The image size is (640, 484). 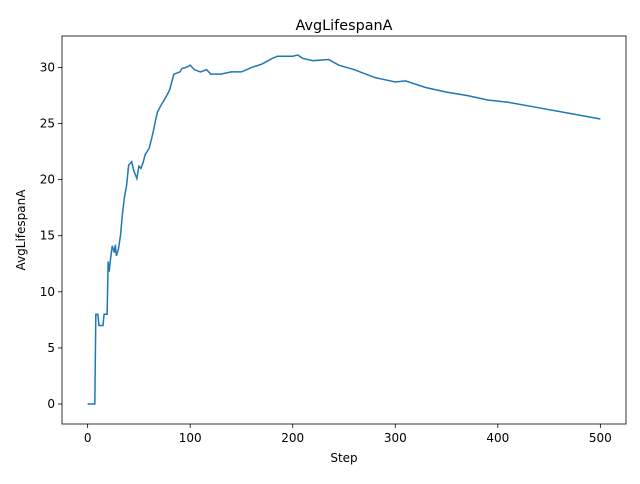 I want to click on x-tick-label: 400, so click(x=497, y=438).